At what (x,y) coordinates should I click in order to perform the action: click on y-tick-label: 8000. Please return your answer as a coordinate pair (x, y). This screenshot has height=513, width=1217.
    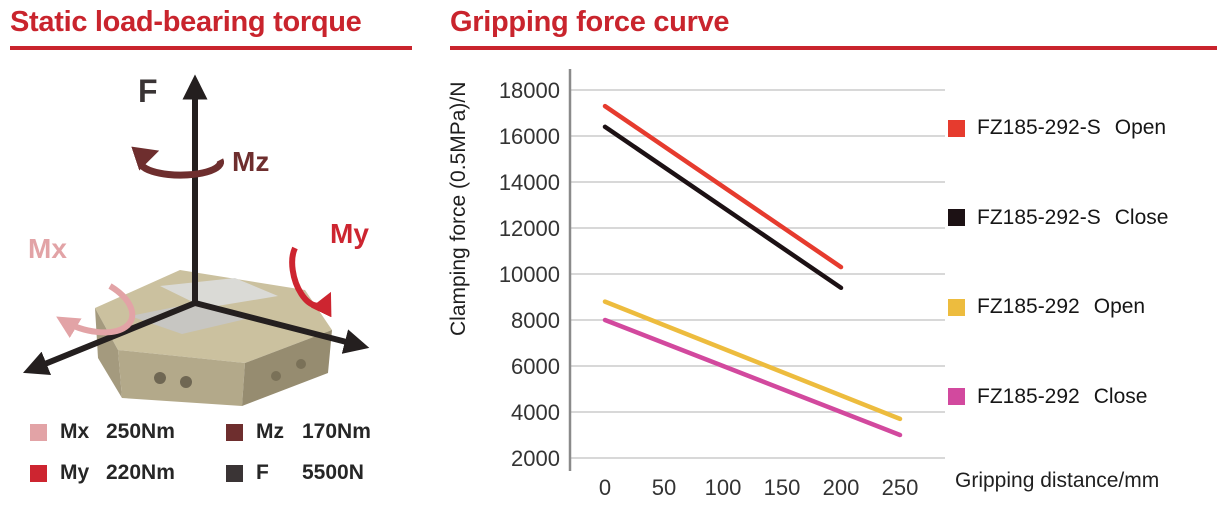
    Looking at the image, I should click on (535, 320).